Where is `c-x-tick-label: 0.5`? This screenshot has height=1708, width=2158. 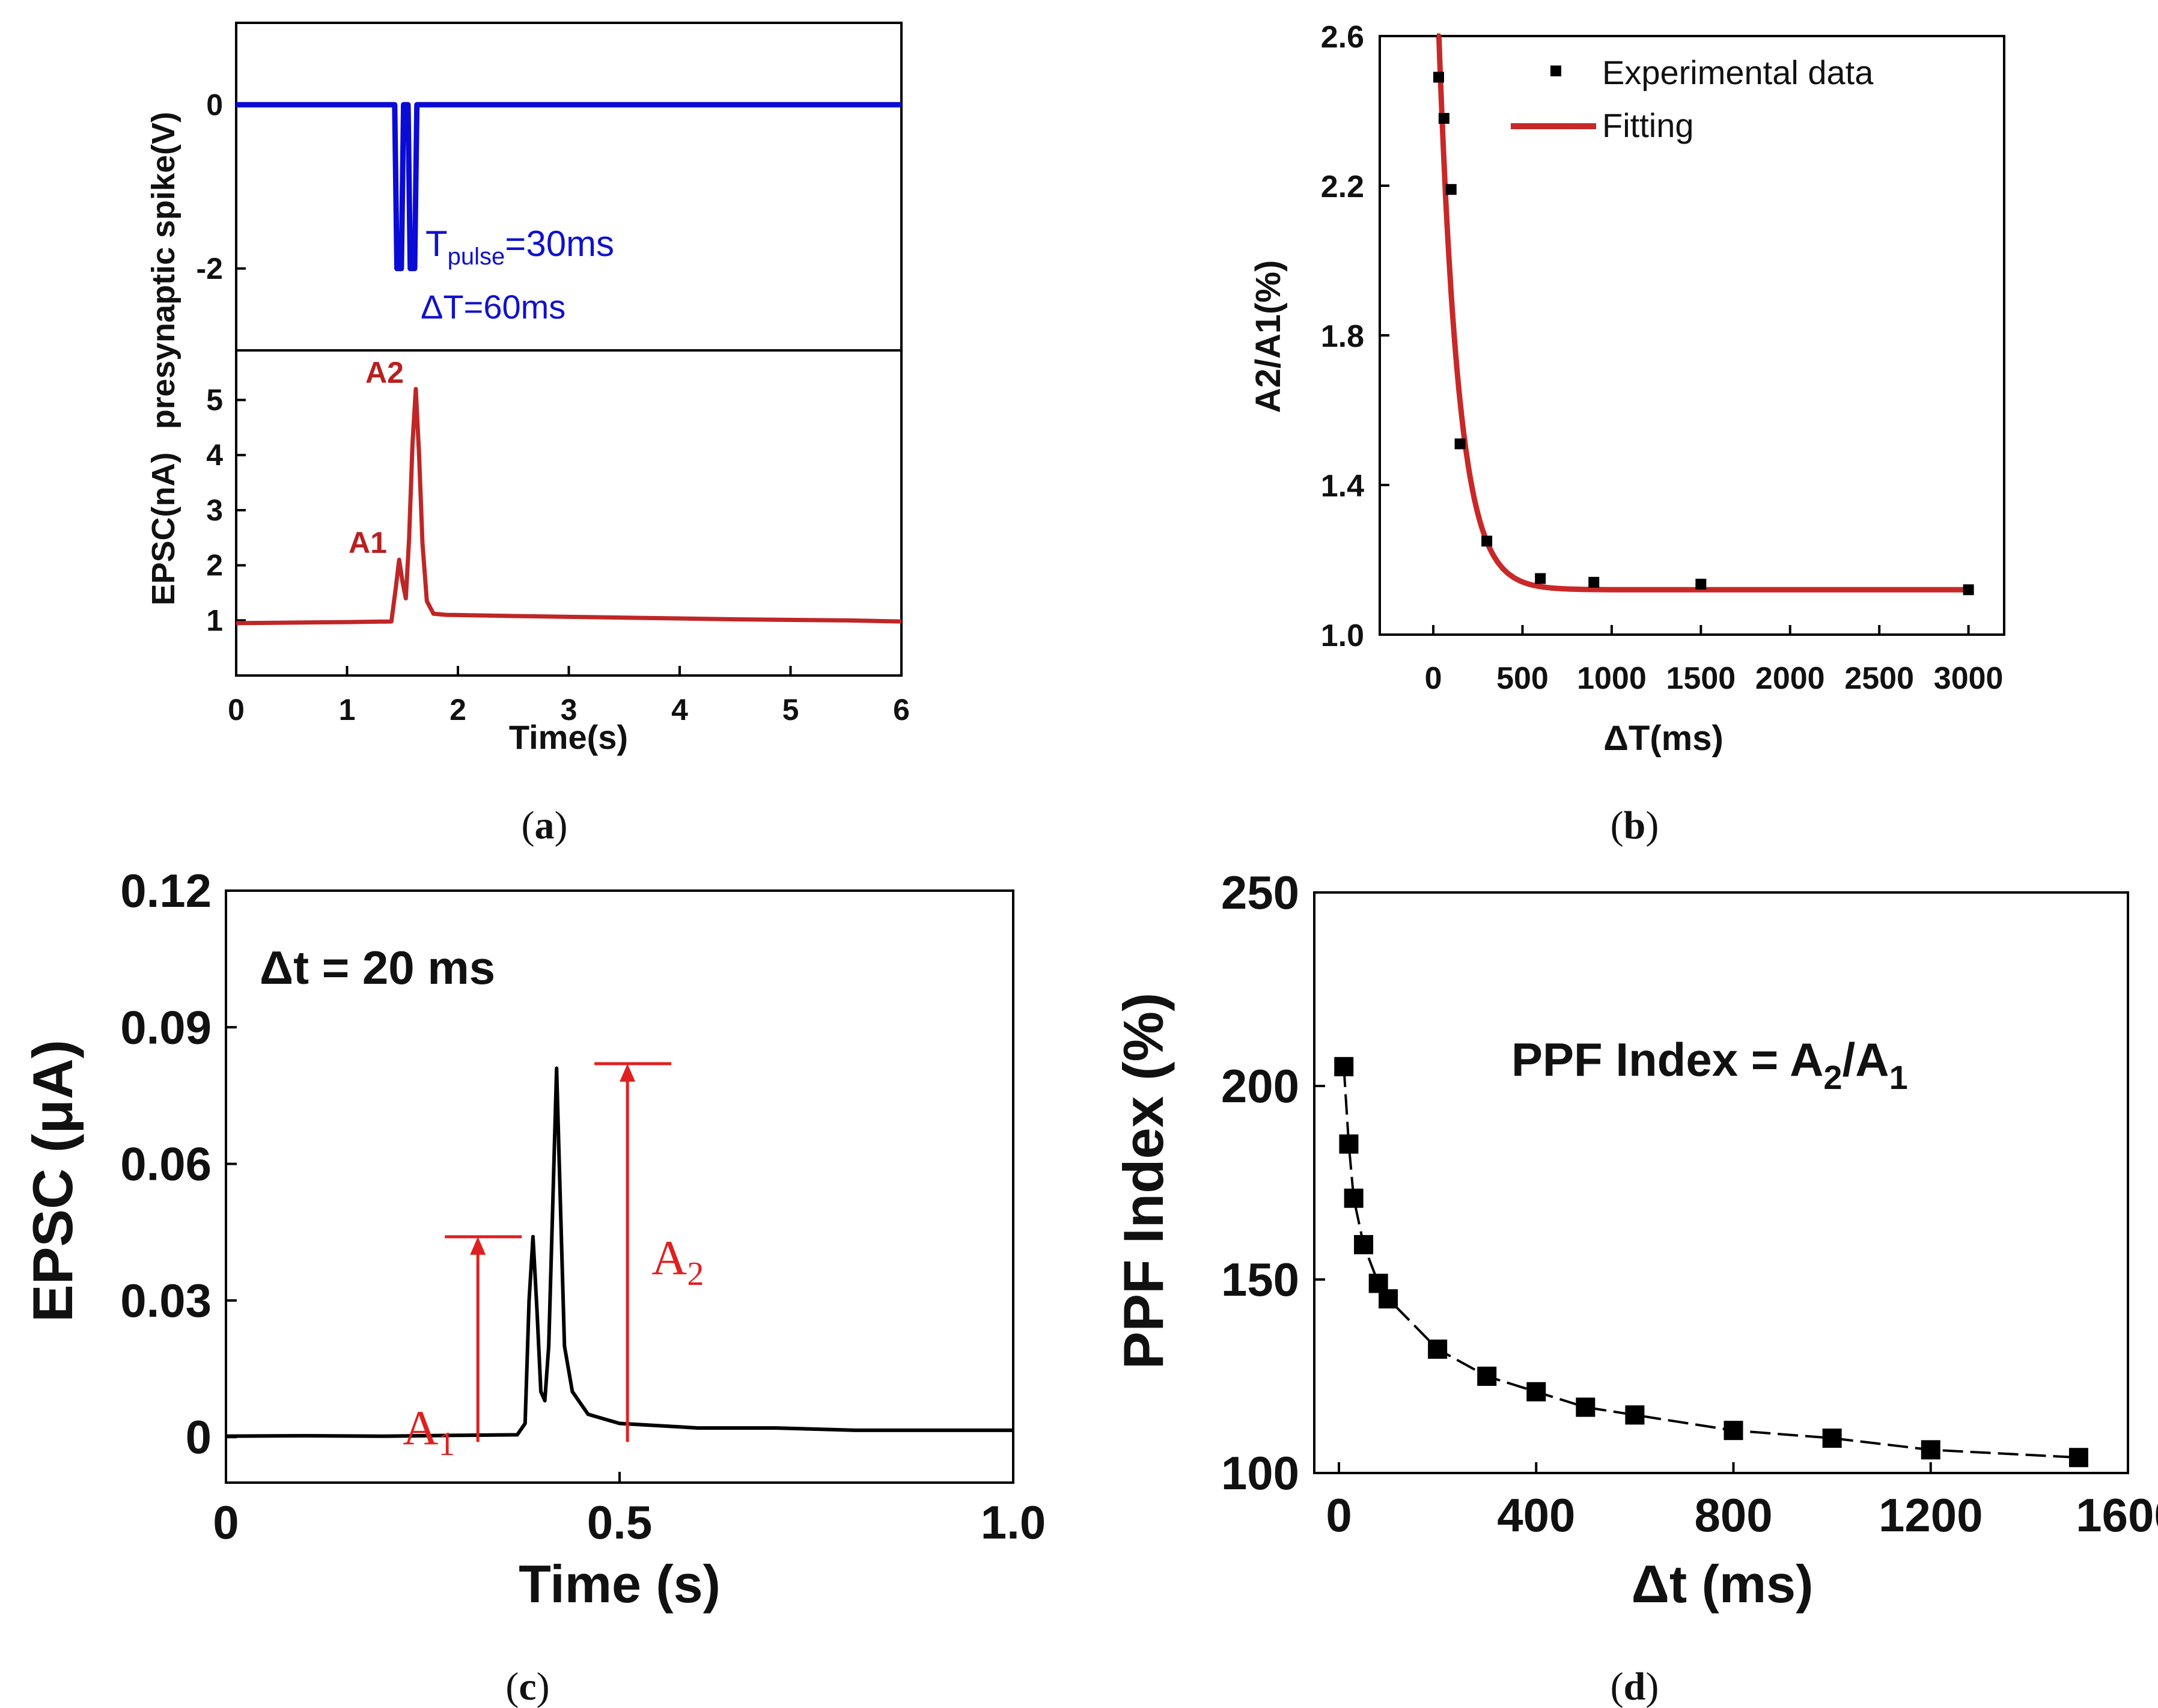 c-x-tick-label: 0.5 is located at coordinates (619, 1522).